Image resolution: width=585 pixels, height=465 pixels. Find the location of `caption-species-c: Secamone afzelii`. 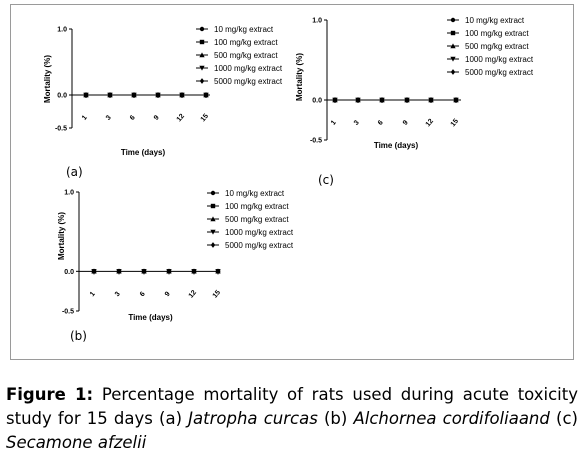

caption-species-c: Secamone afzelii is located at coordinates (76, 442).